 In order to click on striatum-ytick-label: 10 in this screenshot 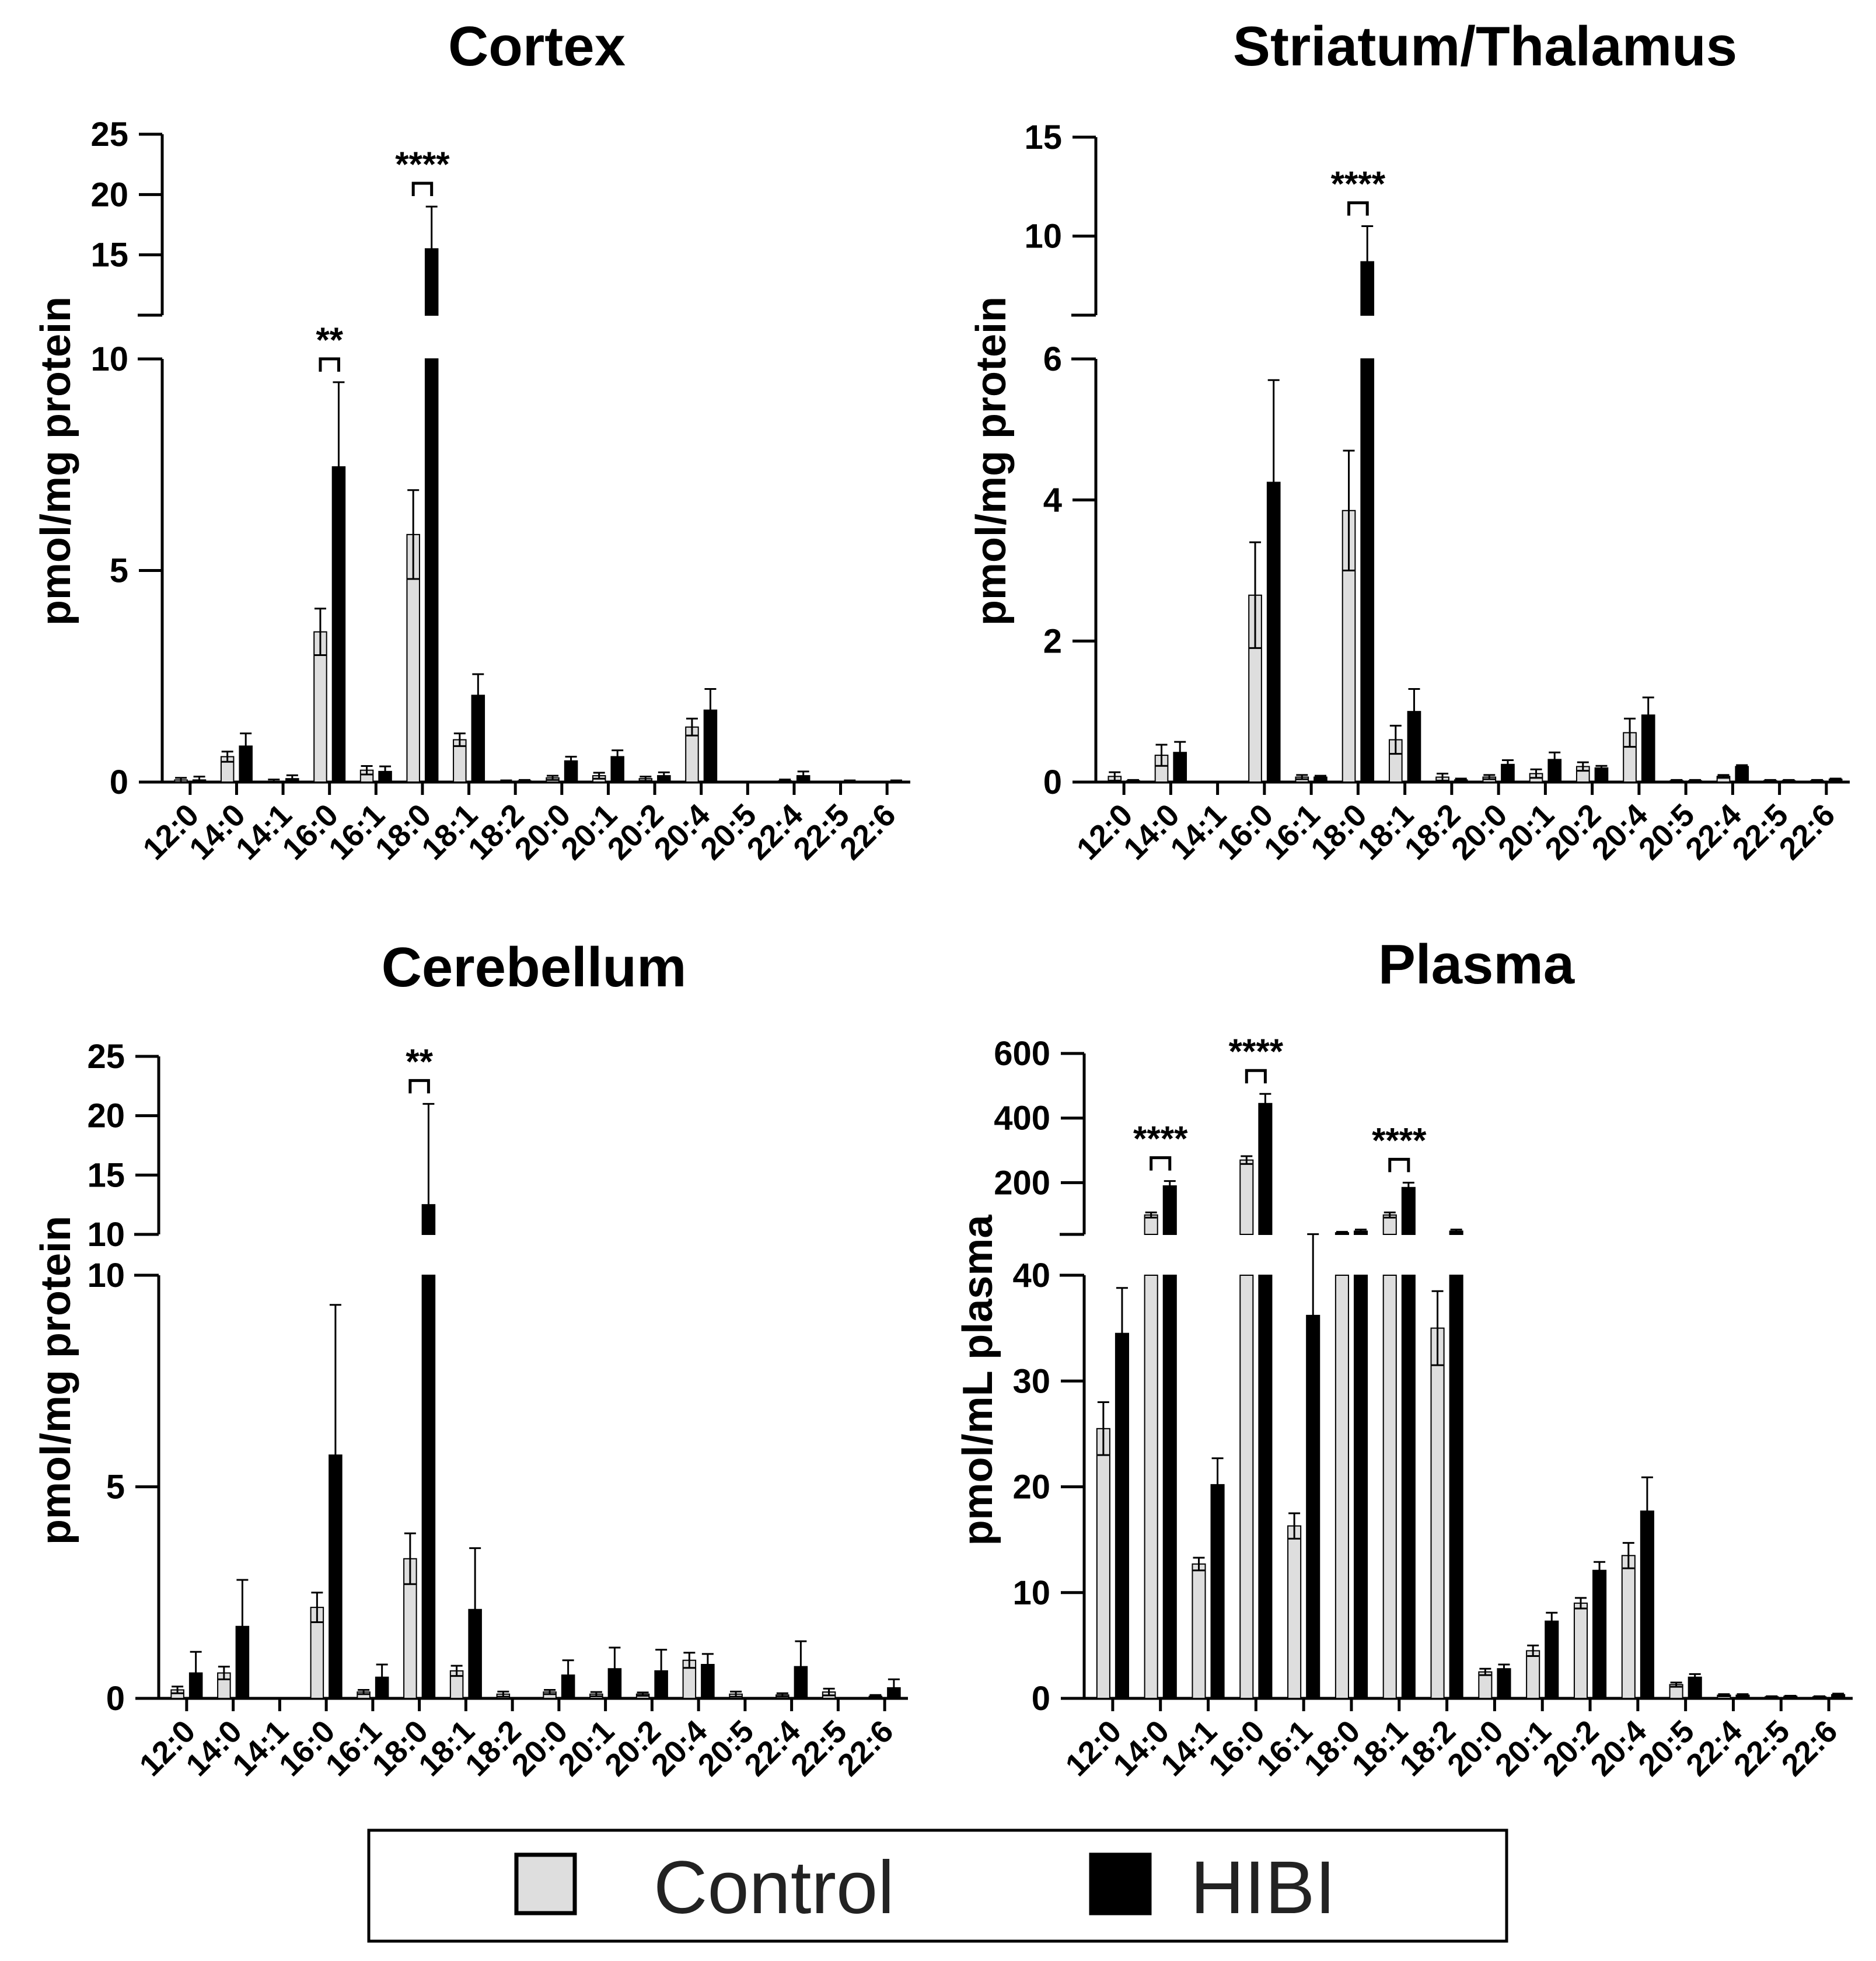, I will do `click(1043, 236)`.